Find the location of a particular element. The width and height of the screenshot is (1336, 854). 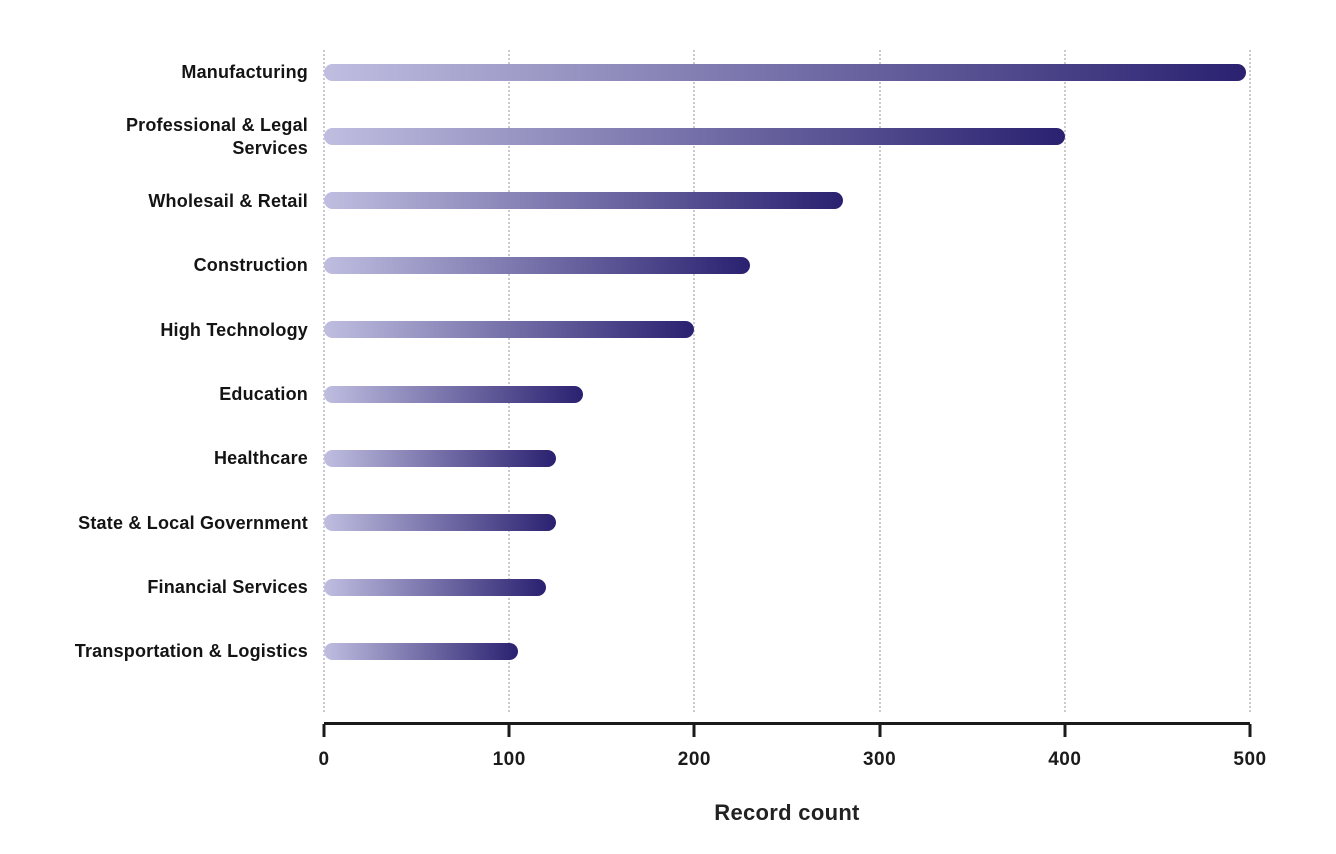

chart-row: Healthcare is located at coordinates (668, 458).